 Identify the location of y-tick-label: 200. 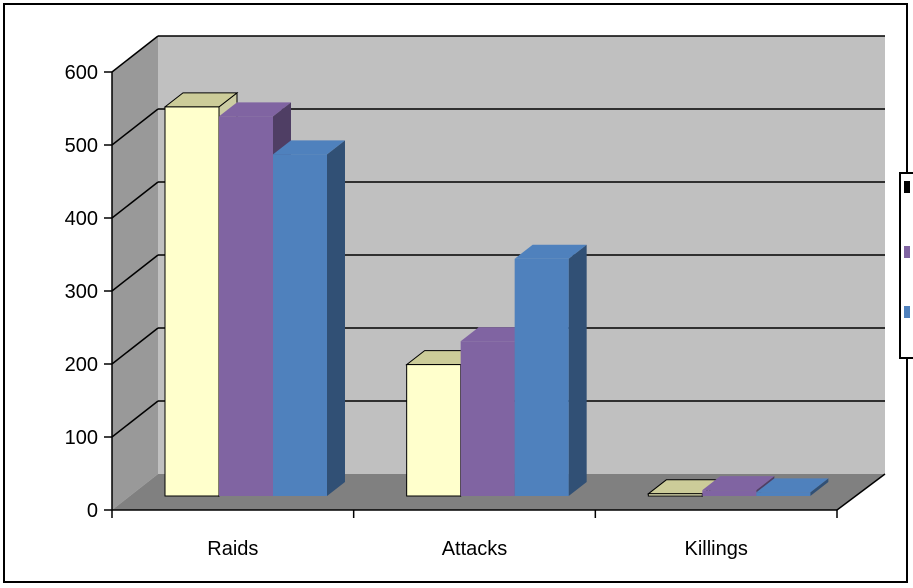
(81, 365).